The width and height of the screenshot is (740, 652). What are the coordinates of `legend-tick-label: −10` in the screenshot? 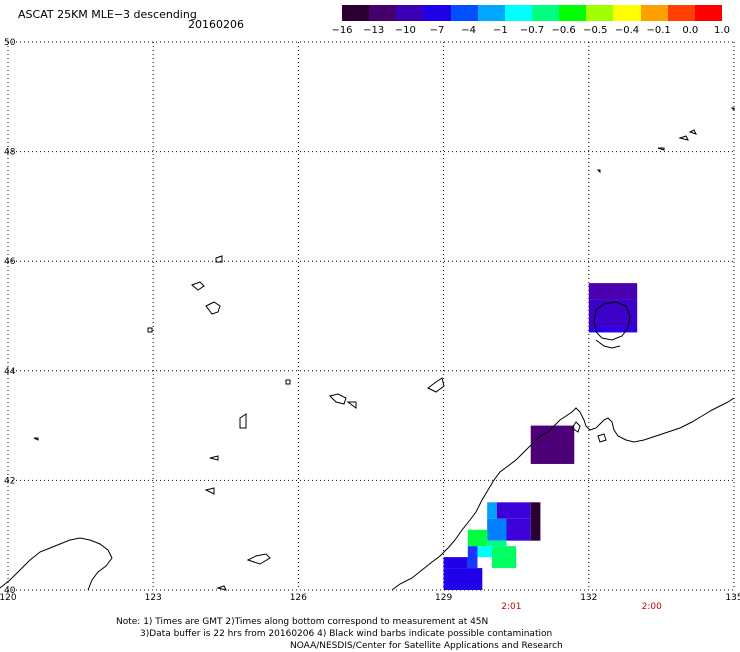 It's located at (405, 30).